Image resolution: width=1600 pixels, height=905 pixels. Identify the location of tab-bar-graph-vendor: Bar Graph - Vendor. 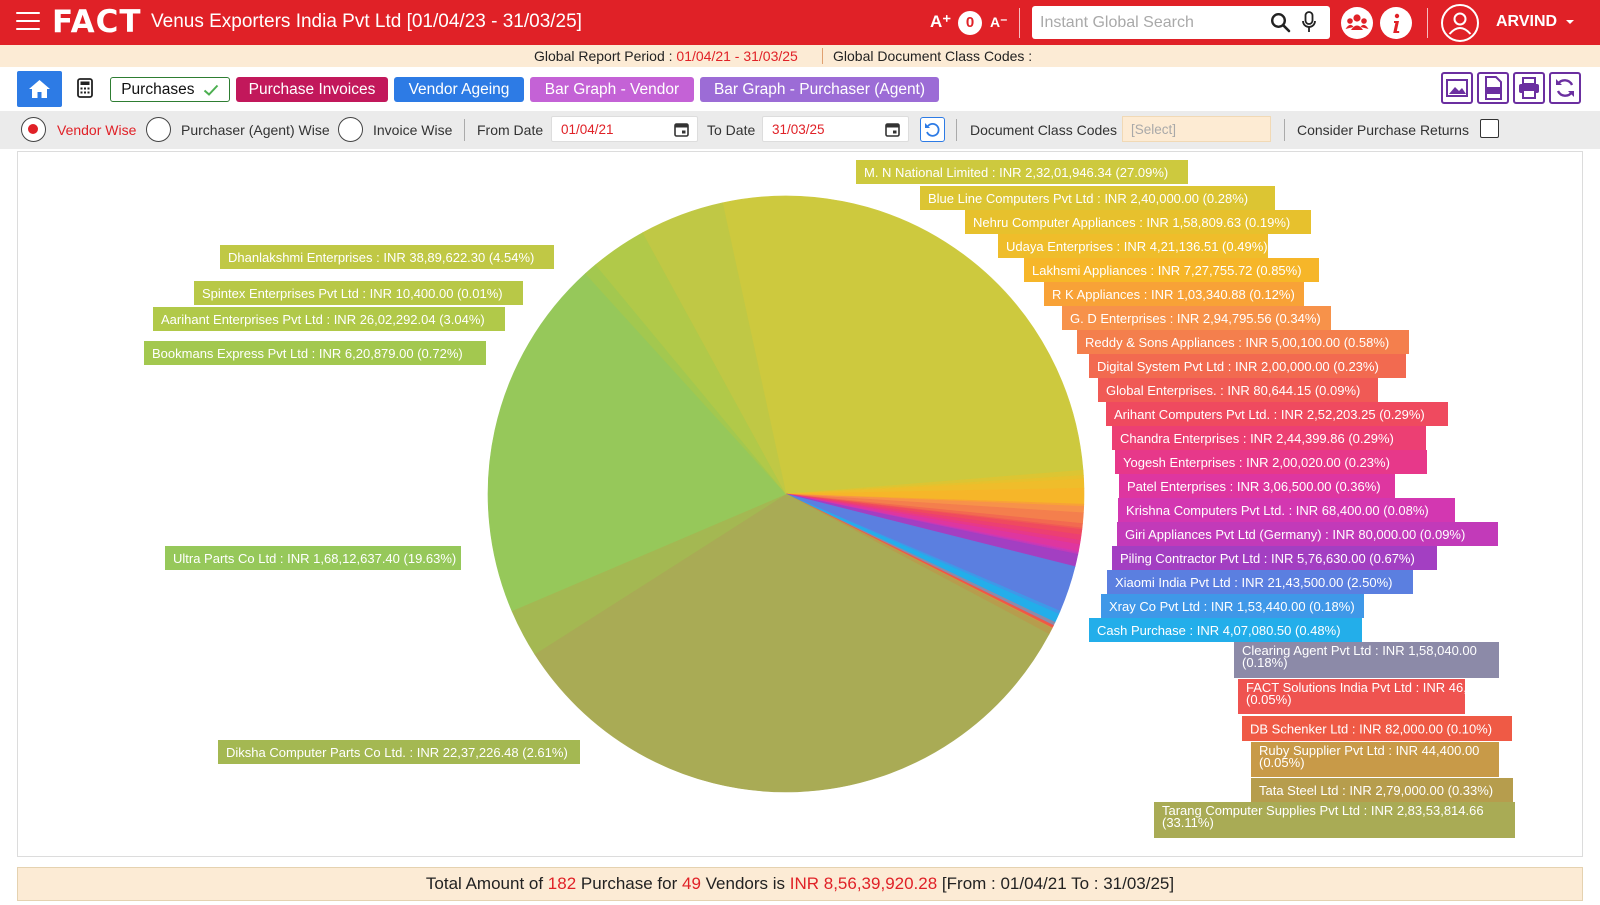
(612, 89).